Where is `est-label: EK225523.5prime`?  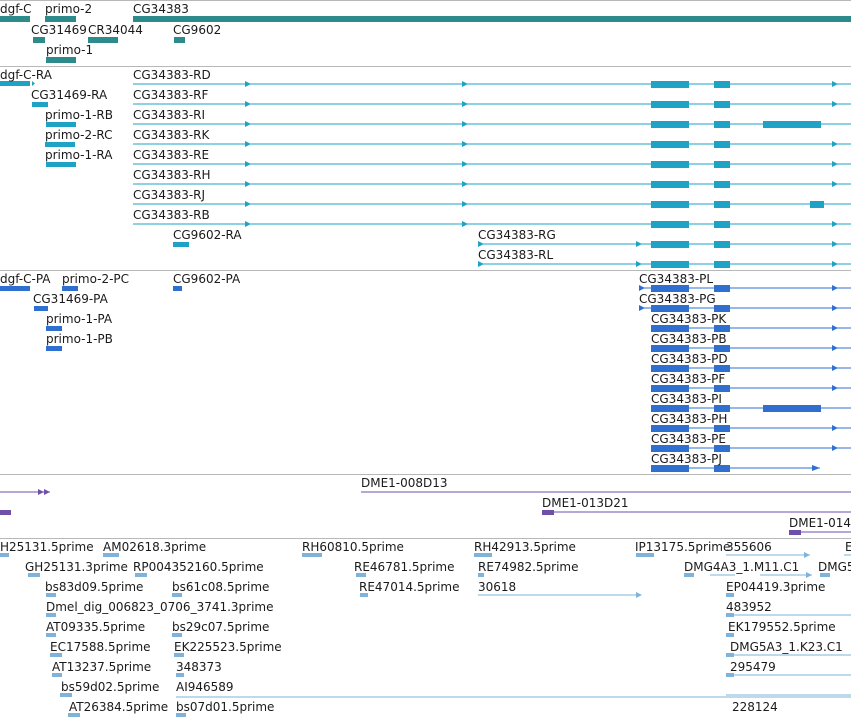
est-label: EK225523.5prime is located at coordinates (228, 647).